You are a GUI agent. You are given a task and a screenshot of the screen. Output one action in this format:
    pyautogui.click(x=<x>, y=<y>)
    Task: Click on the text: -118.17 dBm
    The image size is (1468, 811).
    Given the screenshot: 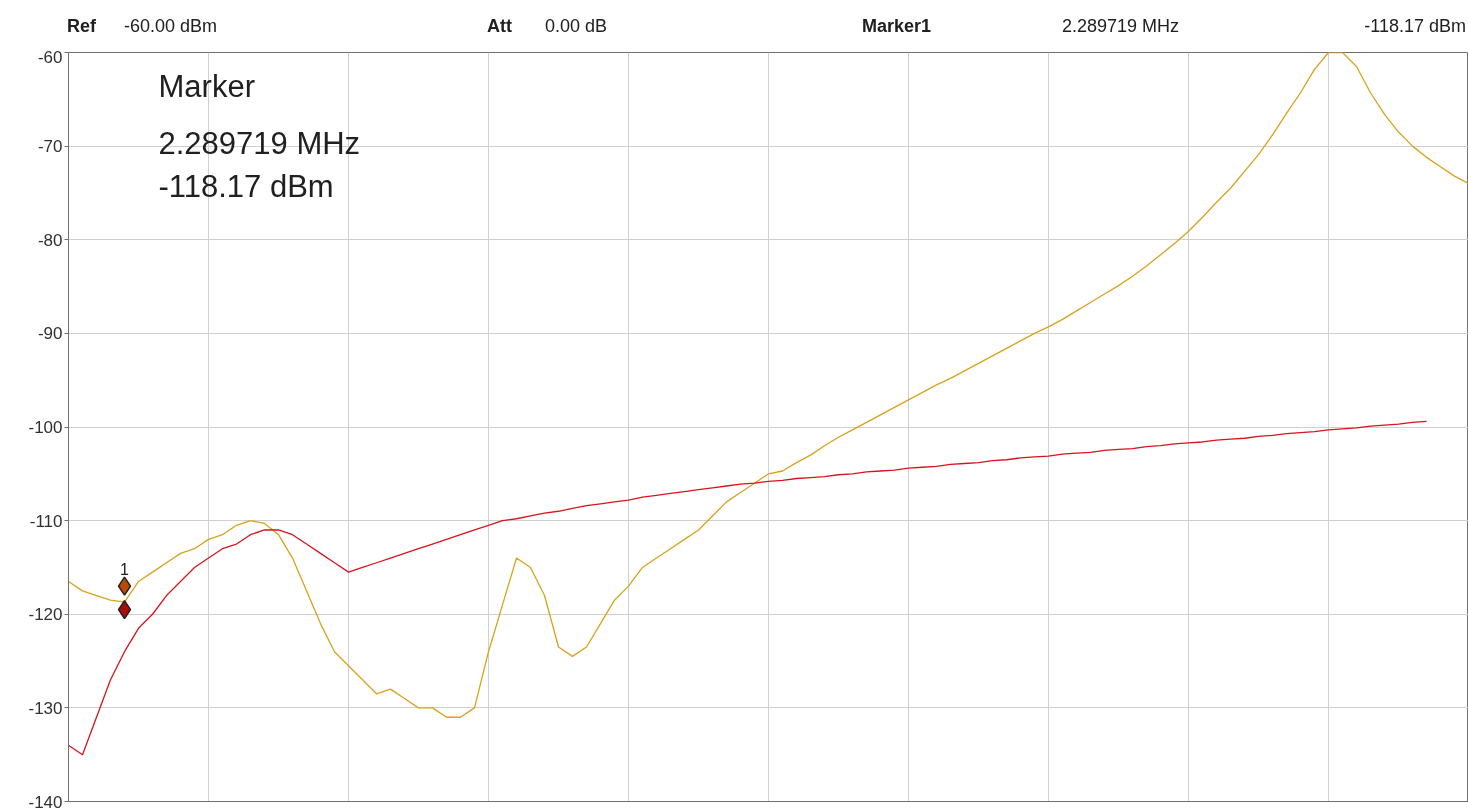 What is the action you would take?
    pyautogui.click(x=1415, y=26)
    